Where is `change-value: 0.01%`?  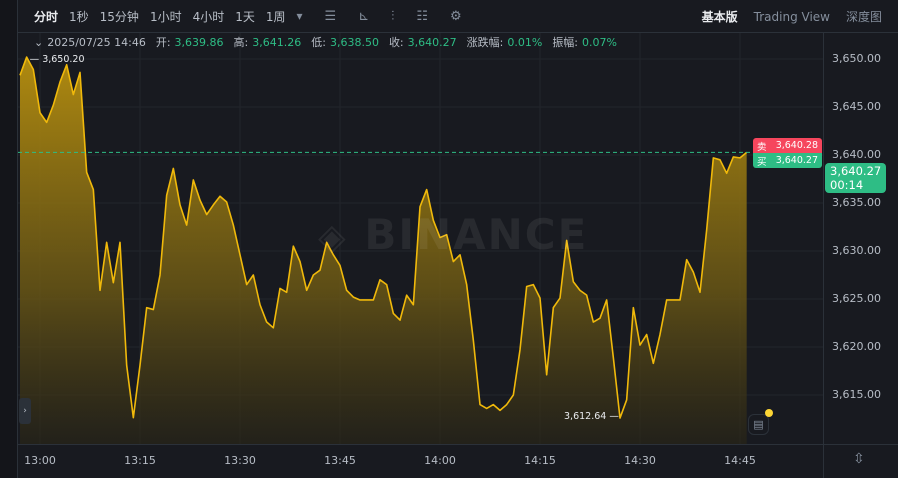 change-value: 0.01% is located at coordinates (525, 42).